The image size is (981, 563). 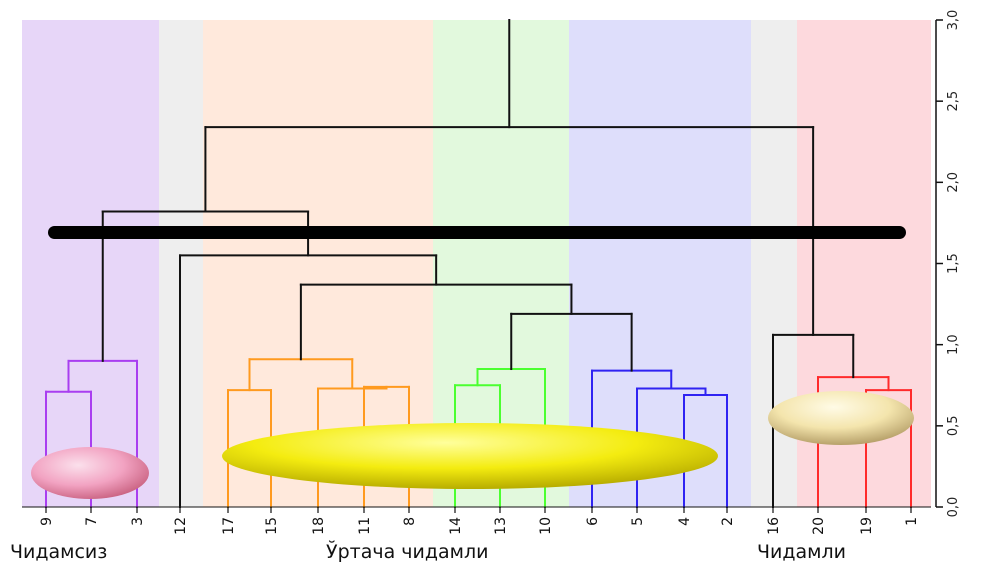 I want to click on leaf-label: 18, so click(x=319, y=526).